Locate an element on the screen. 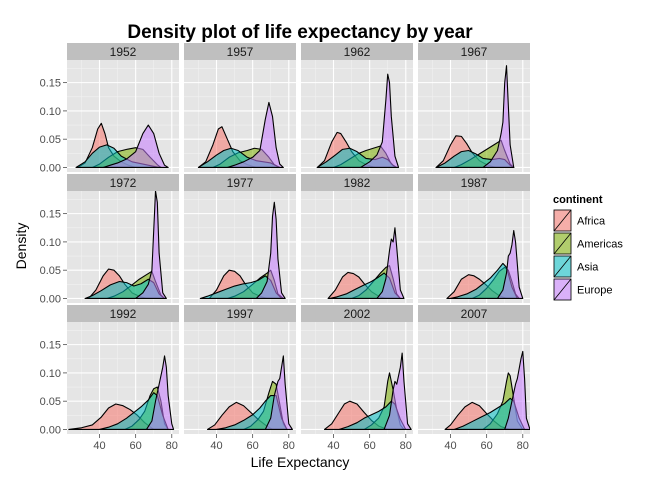  facet-panel-1992: 1992 0.00 0.05 0.10 0.15 40 60 80 is located at coordinates (109, 378).